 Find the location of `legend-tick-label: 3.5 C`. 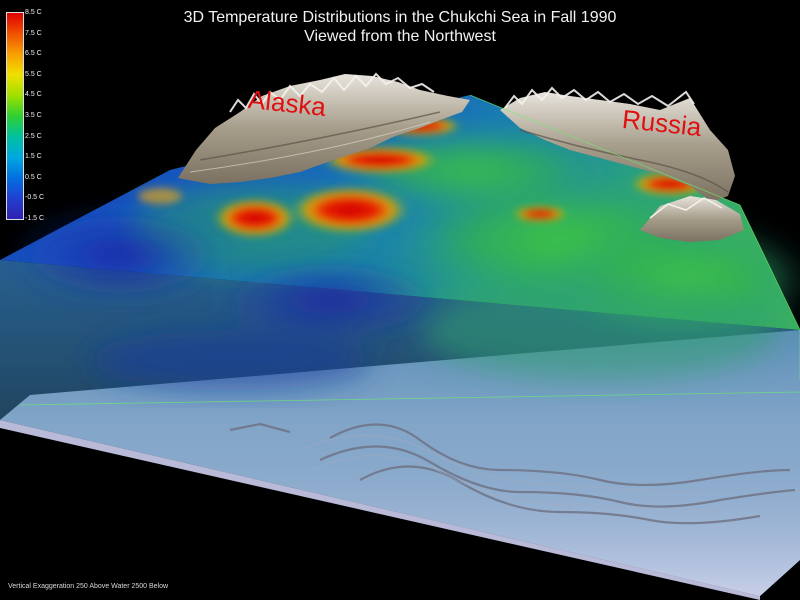

legend-tick-label: 3.5 C is located at coordinates (33, 115).